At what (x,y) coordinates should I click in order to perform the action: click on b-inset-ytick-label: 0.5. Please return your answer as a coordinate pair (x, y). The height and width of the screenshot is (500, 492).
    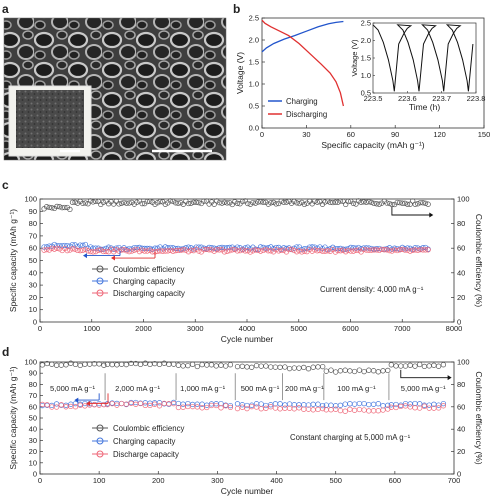
    Looking at the image, I should click on (366, 93).